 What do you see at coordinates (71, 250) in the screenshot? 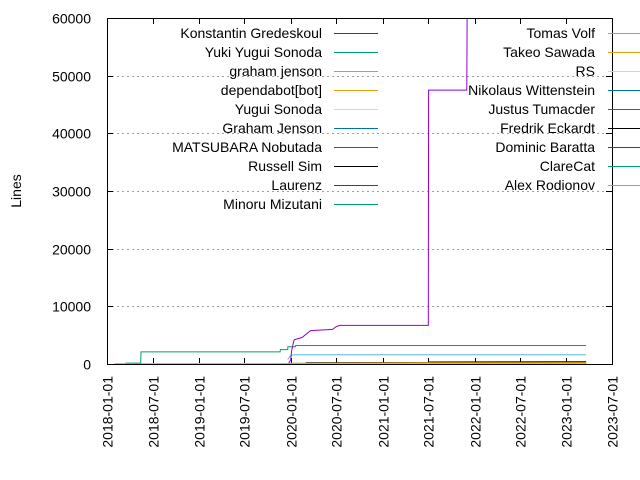
I see `y-tick-label: 20000` at bounding box center [71, 250].